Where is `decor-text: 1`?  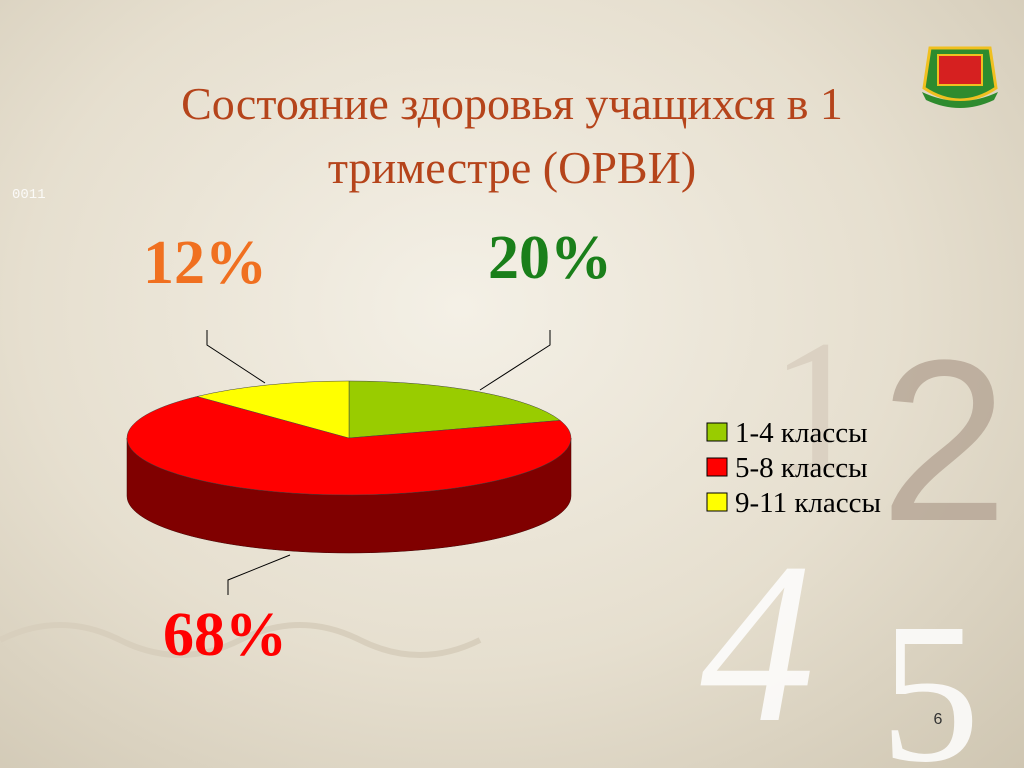 decor-text: 1 is located at coordinates (817, 407).